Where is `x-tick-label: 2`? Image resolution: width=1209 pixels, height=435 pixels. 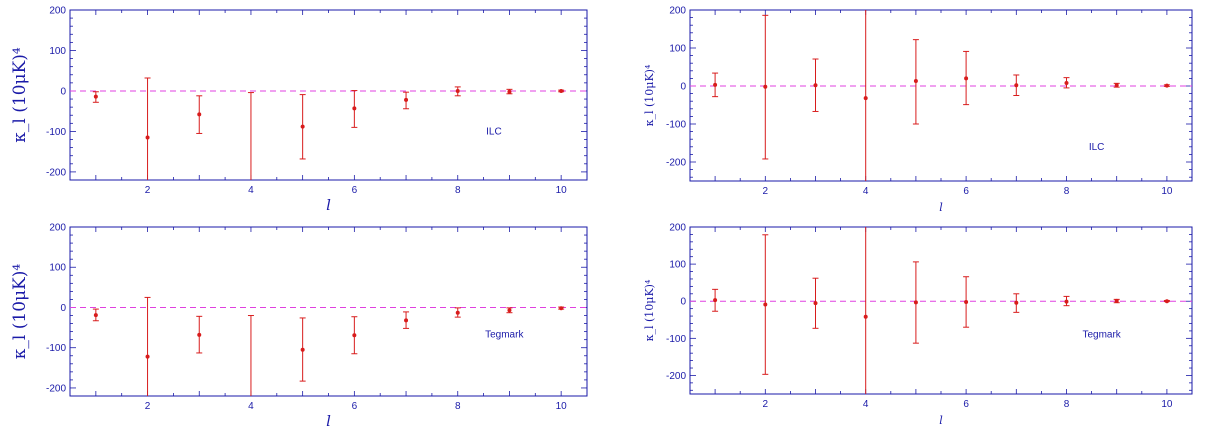
x-tick-label: 2 is located at coordinates (148, 190).